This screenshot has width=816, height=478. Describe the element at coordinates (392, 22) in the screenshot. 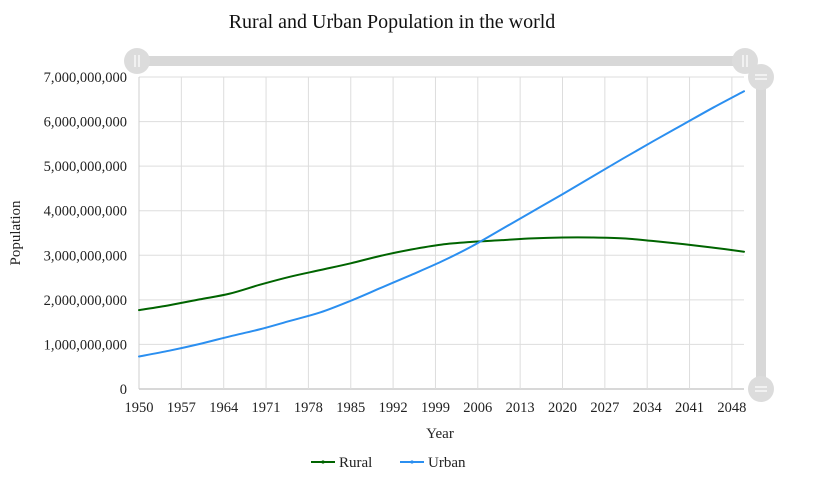

I see `chart-title: Rural and Urban Population in the world` at that location.